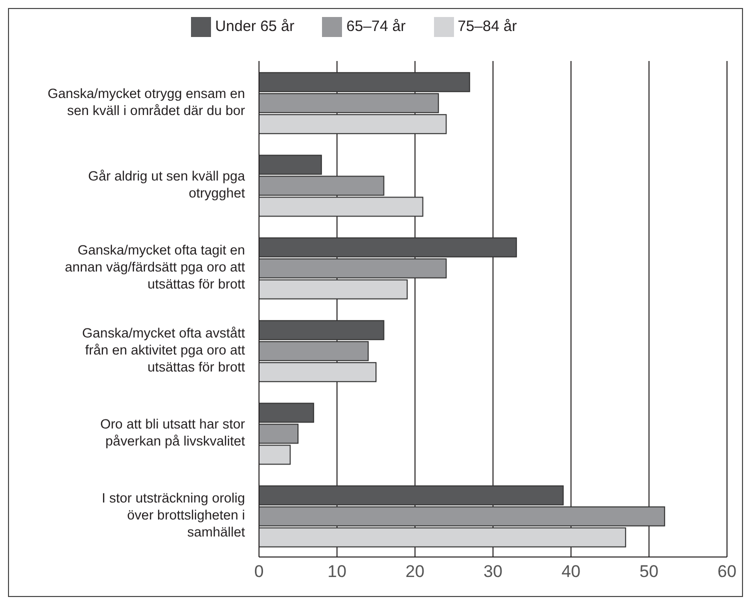  What do you see at coordinates (376, 26) in the screenshot?
I see `legend-label: 65–74 år` at bounding box center [376, 26].